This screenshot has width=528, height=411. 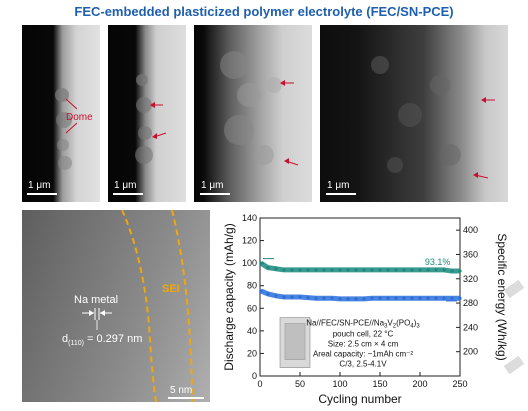 I want to click on y-right-tick-label: 320, so click(x=470, y=279).